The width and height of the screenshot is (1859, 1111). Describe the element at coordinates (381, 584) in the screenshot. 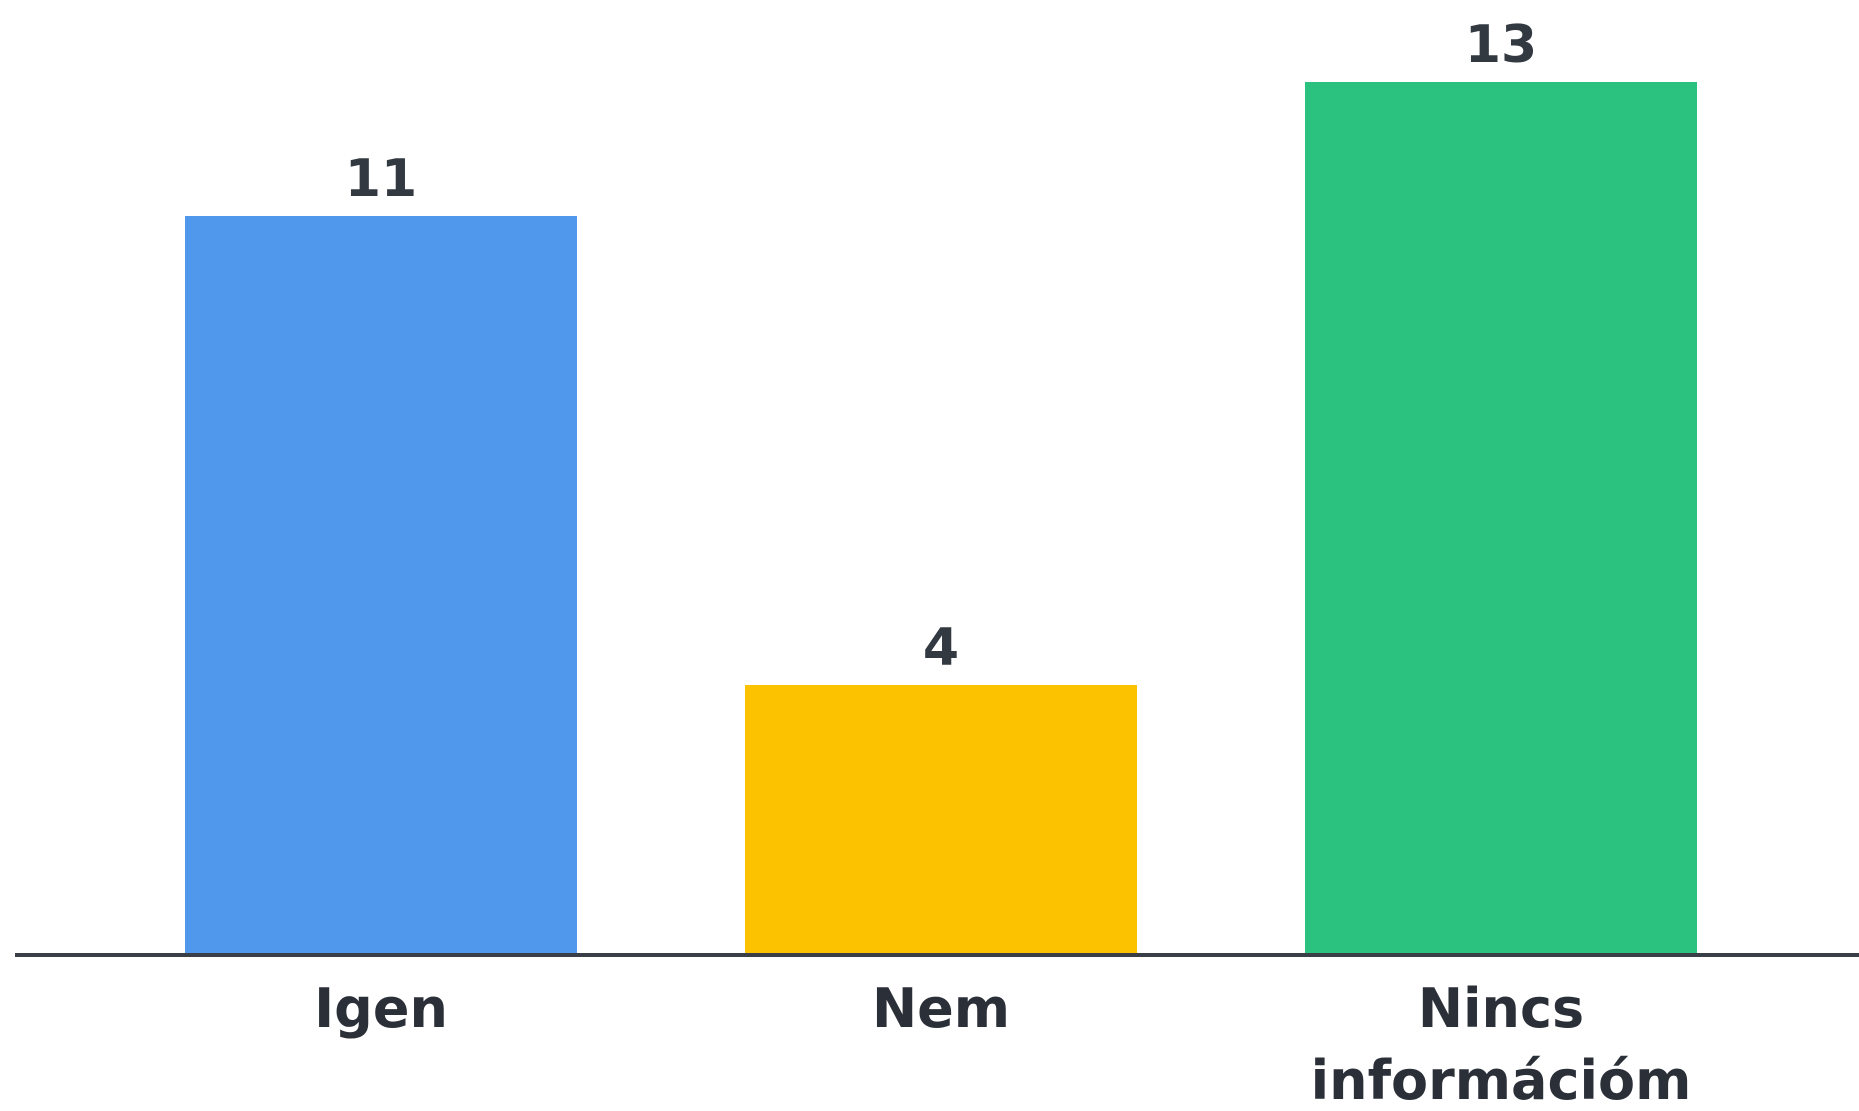

I see `bar-igen` at that location.